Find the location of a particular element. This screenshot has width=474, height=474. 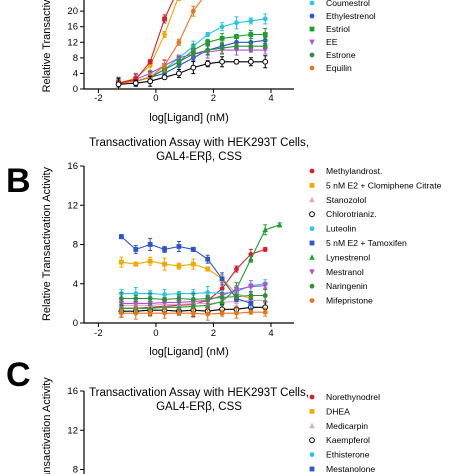

legend-label: Luteolin is located at coordinates (341, 229).